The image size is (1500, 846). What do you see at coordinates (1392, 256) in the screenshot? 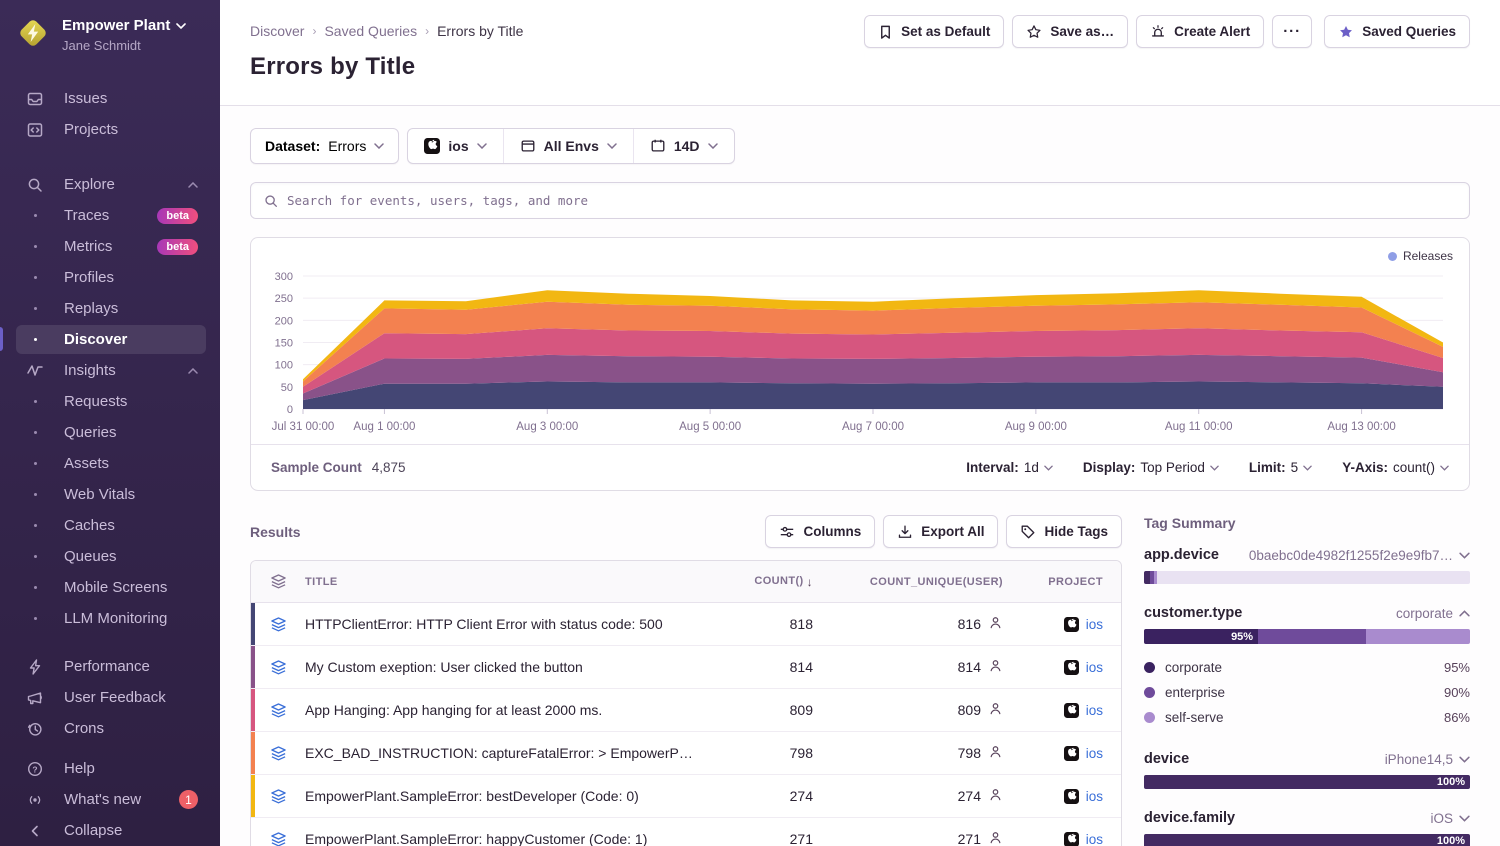
I see `legend-dot-icon` at bounding box center [1392, 256].